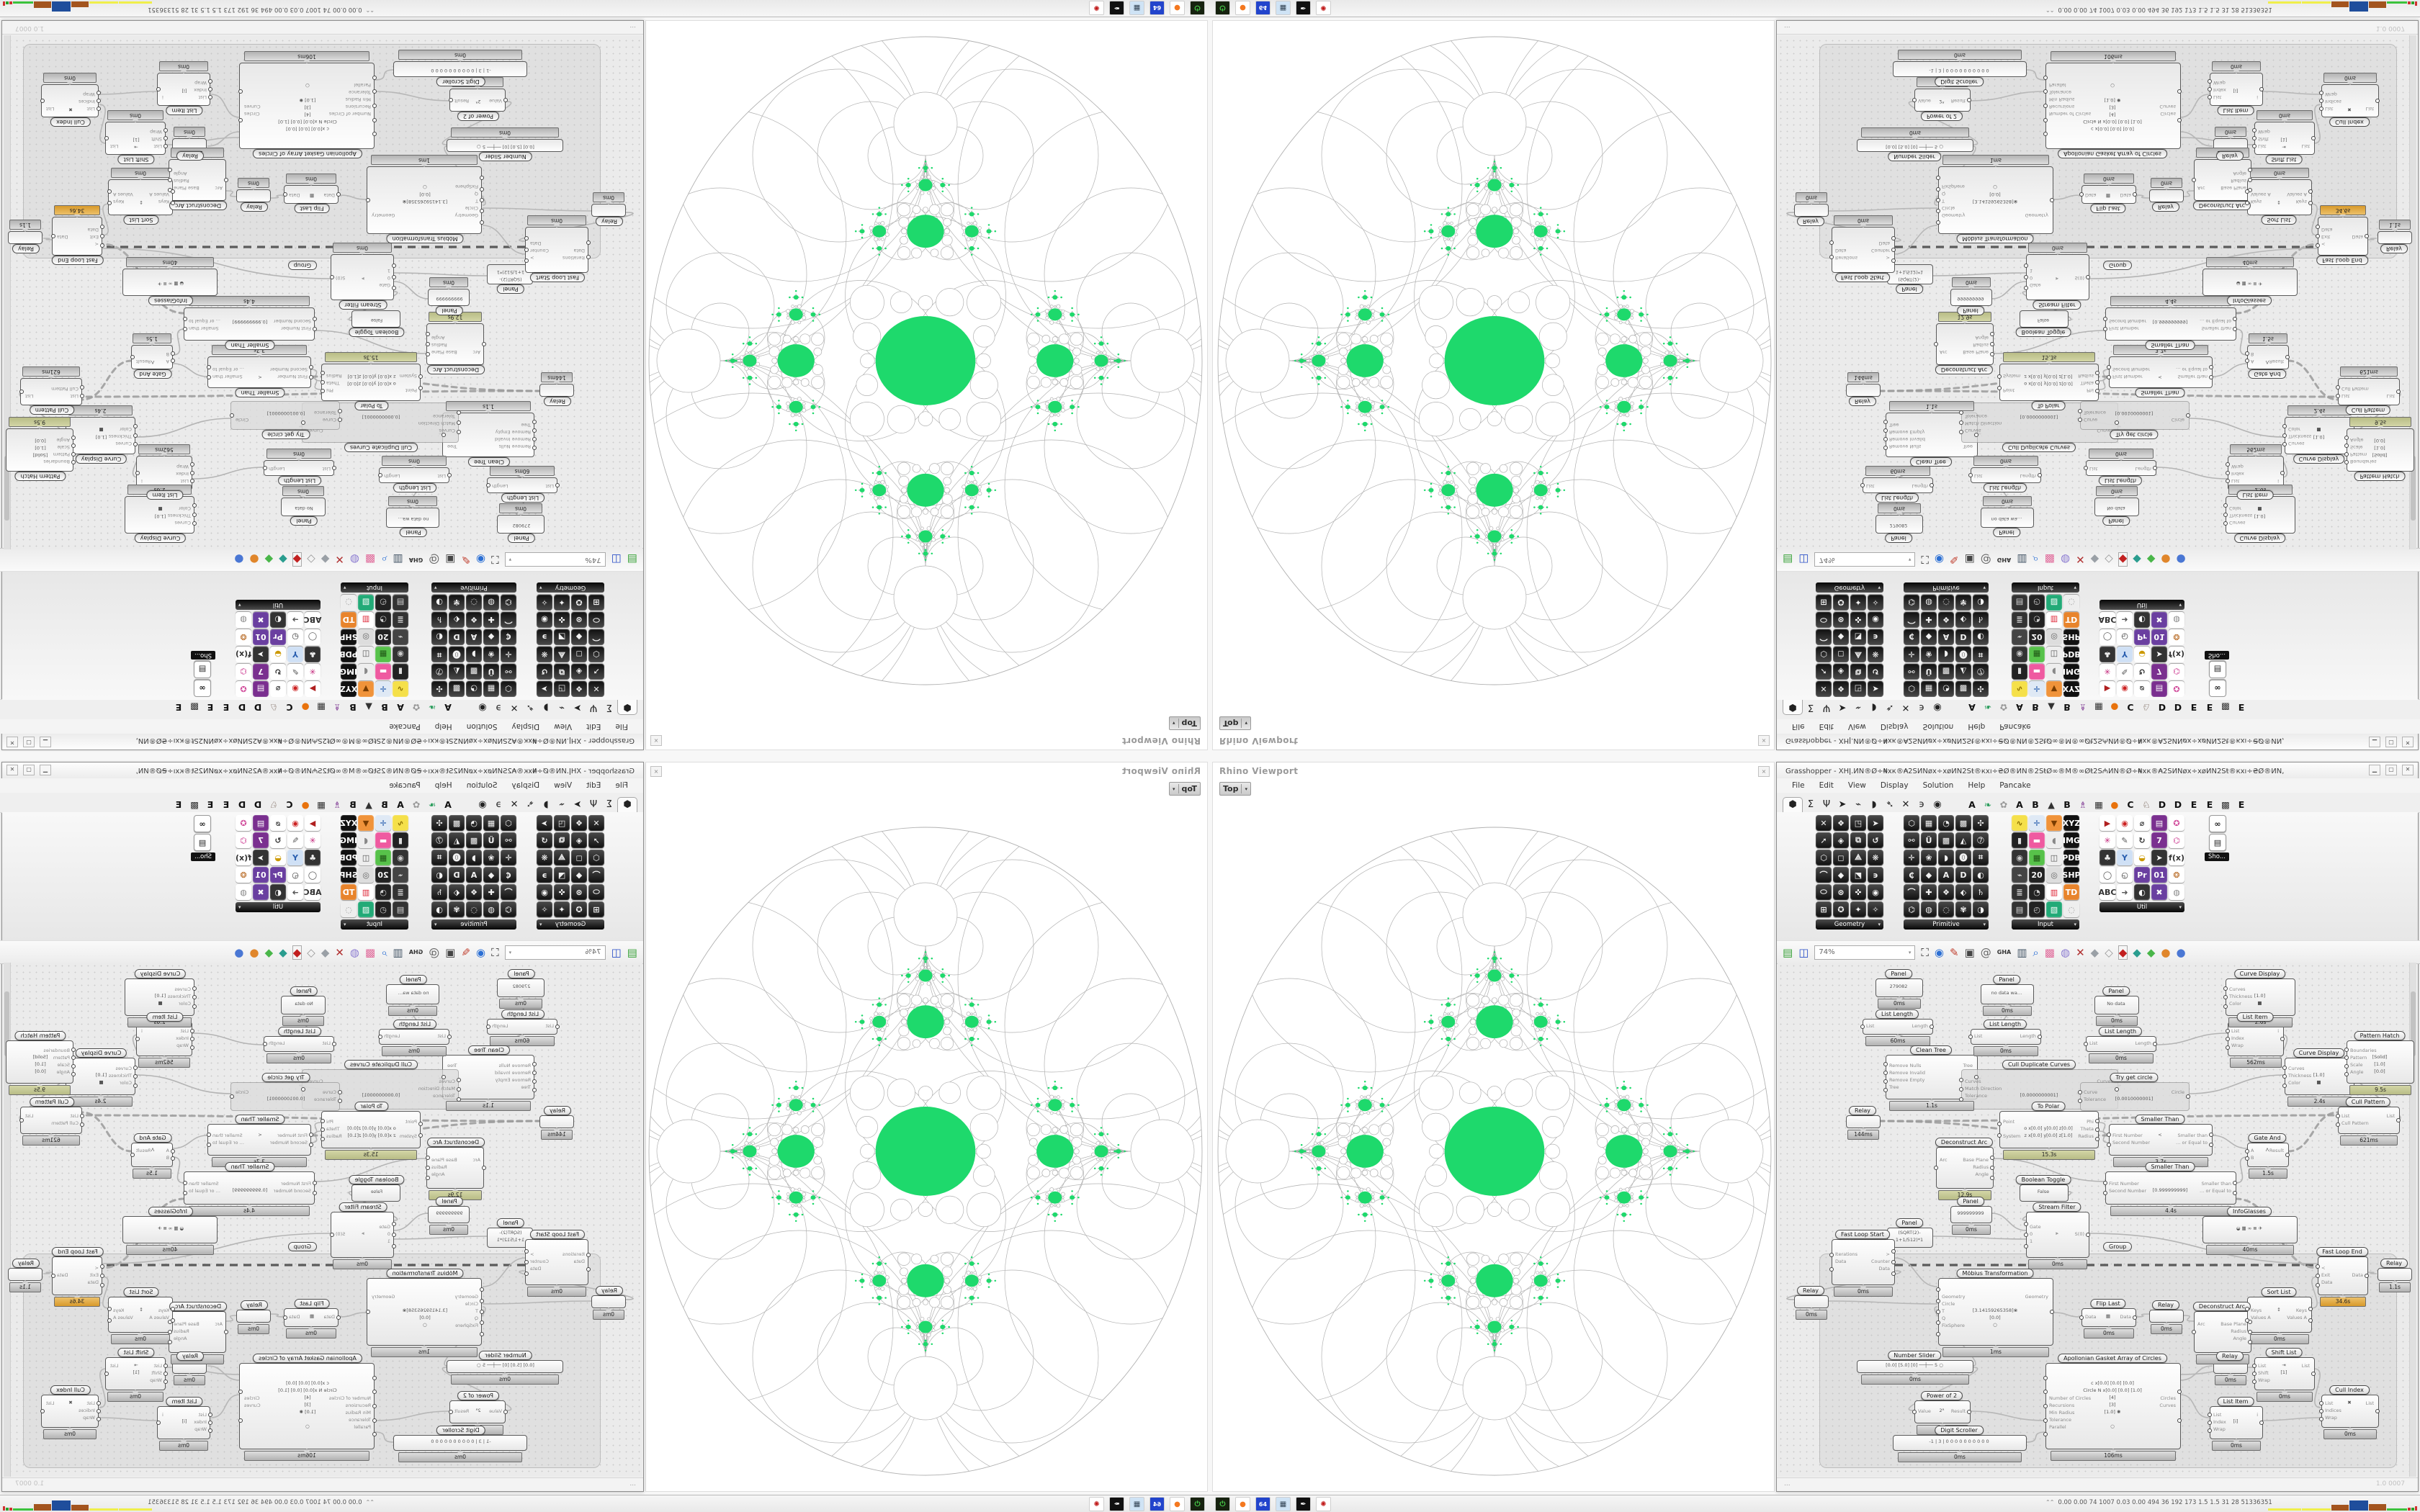 The height and width of the screenshot is (1512, 2420). Describe the element at coordinates (478, 116) in the screenshot. I see `node-title: Power of 2` at that location.